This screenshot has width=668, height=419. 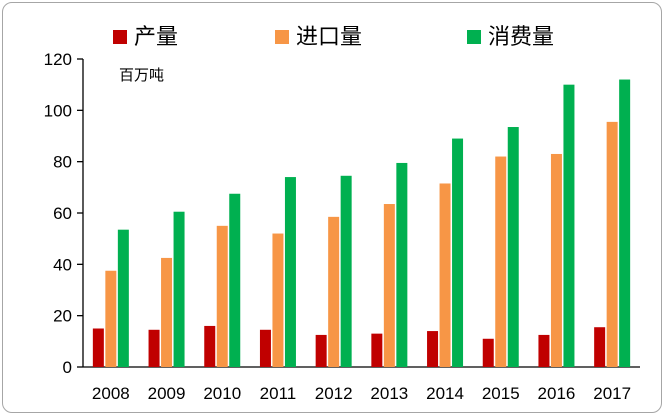 I want to click on y-tick-label: 100, so click(x=58, y=110).